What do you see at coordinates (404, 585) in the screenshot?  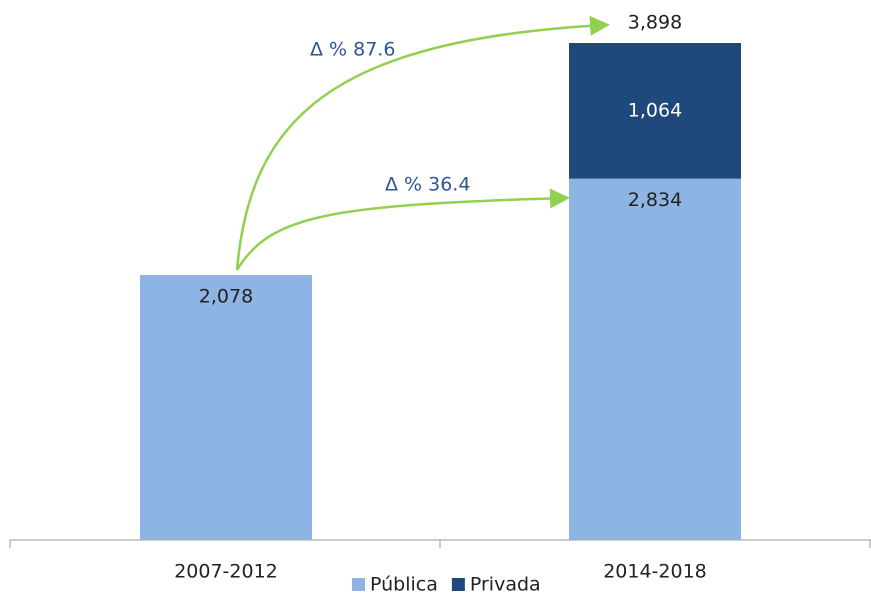 I see `legend-label: Pública` at bounding box center [404, 585].